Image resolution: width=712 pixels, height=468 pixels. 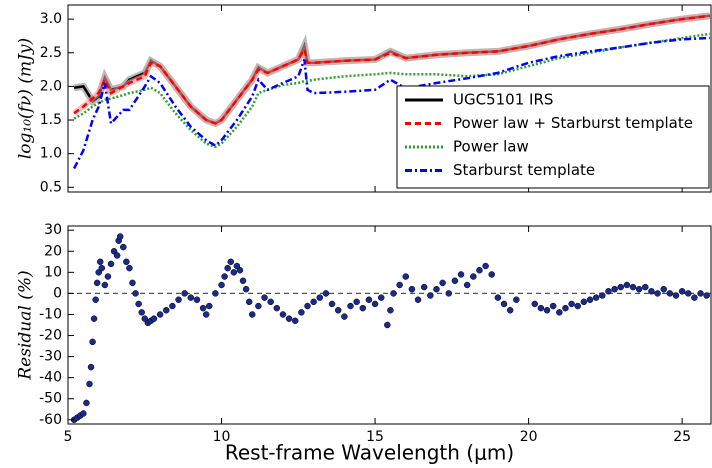 What do you see at coordinates (553, 137) in the screenshot?
I see `legend-box` at bounding box center [553, 137].